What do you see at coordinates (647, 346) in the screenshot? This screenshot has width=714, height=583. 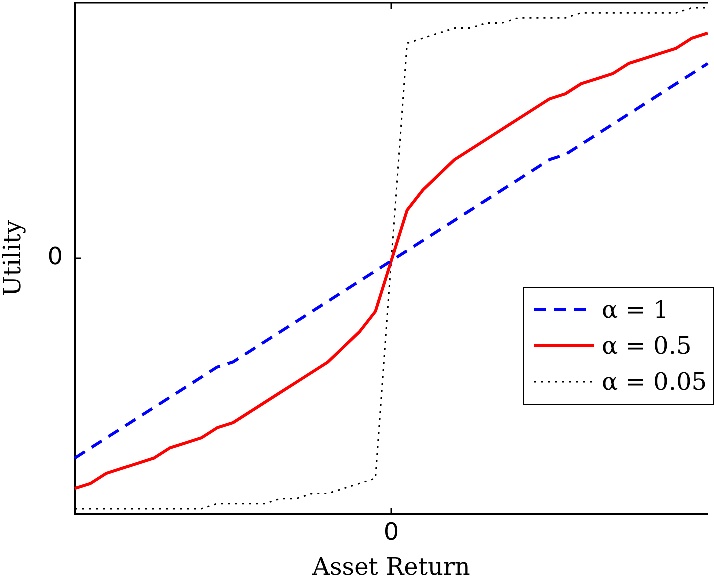 I see `legend-label: α = 0.5` at bounding box center [647, 346].